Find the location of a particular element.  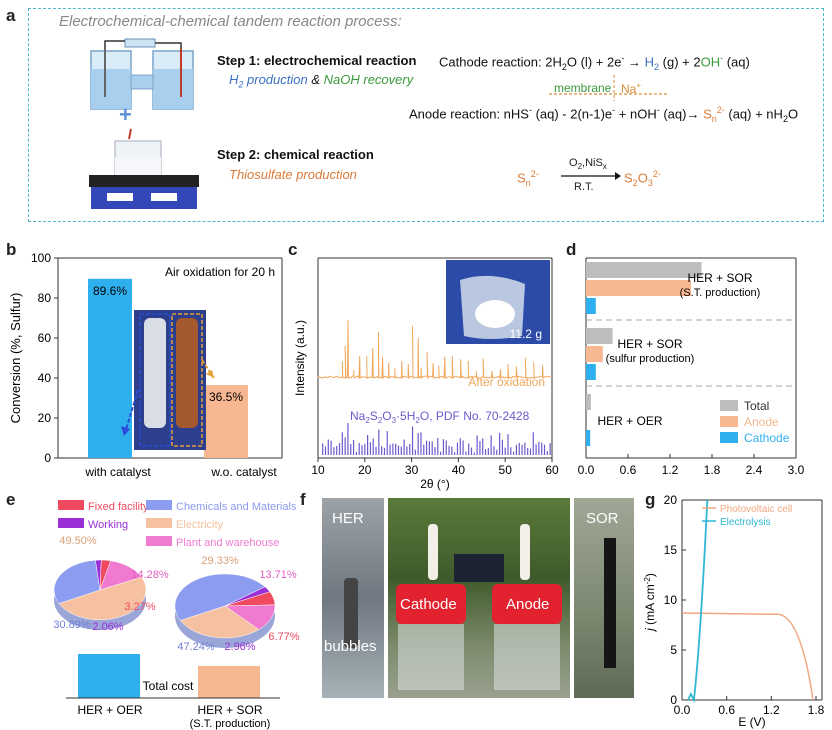

legend-pv: Photovoltaic cell is located at coordinates (756, 509).